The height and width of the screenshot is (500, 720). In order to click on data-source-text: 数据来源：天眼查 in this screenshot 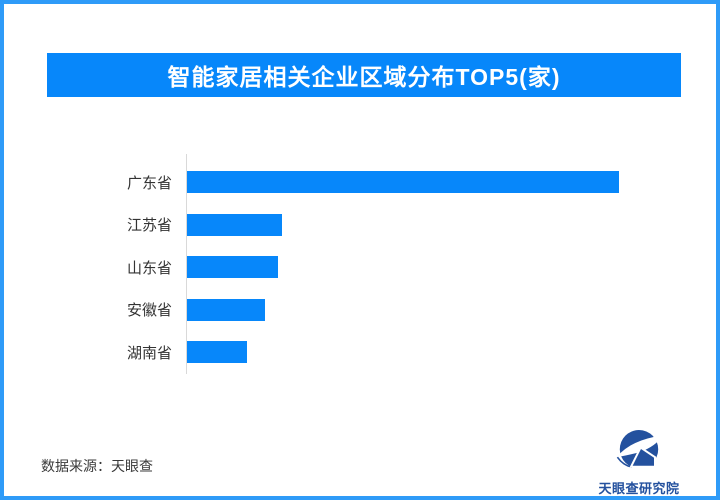, I will do `click(97, 466)`.